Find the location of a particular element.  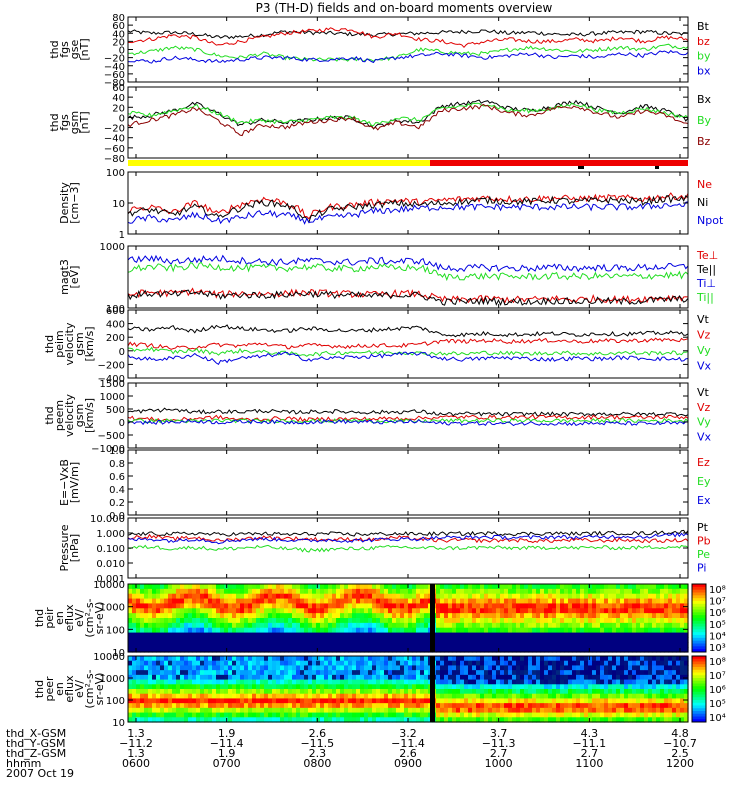

y-axis-label-line: fgs is located at coordinates (64, 122).